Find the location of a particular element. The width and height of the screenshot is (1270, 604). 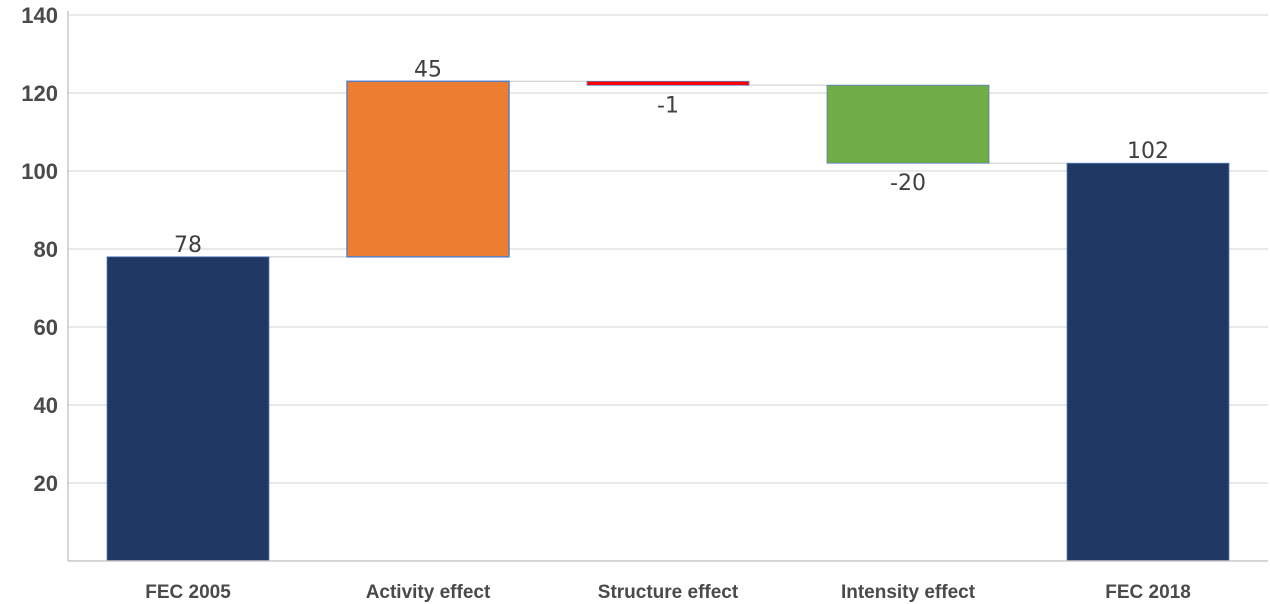

y-tick-label: 40 is located at coordinates (46, 405).